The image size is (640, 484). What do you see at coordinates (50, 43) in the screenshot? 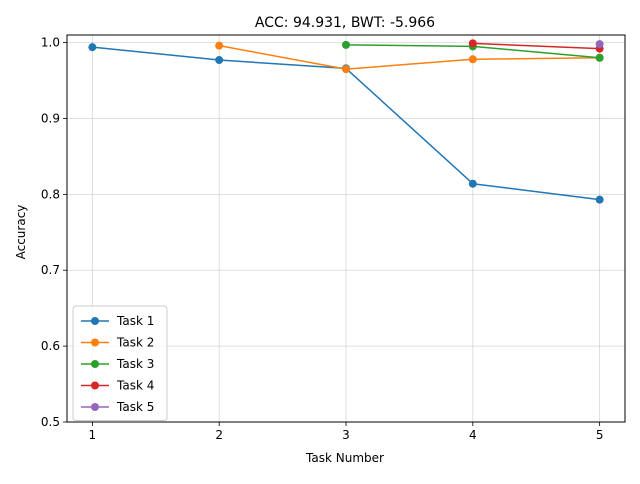
I see `y-tick-label: 1.0` at bounding box center [50, 43].